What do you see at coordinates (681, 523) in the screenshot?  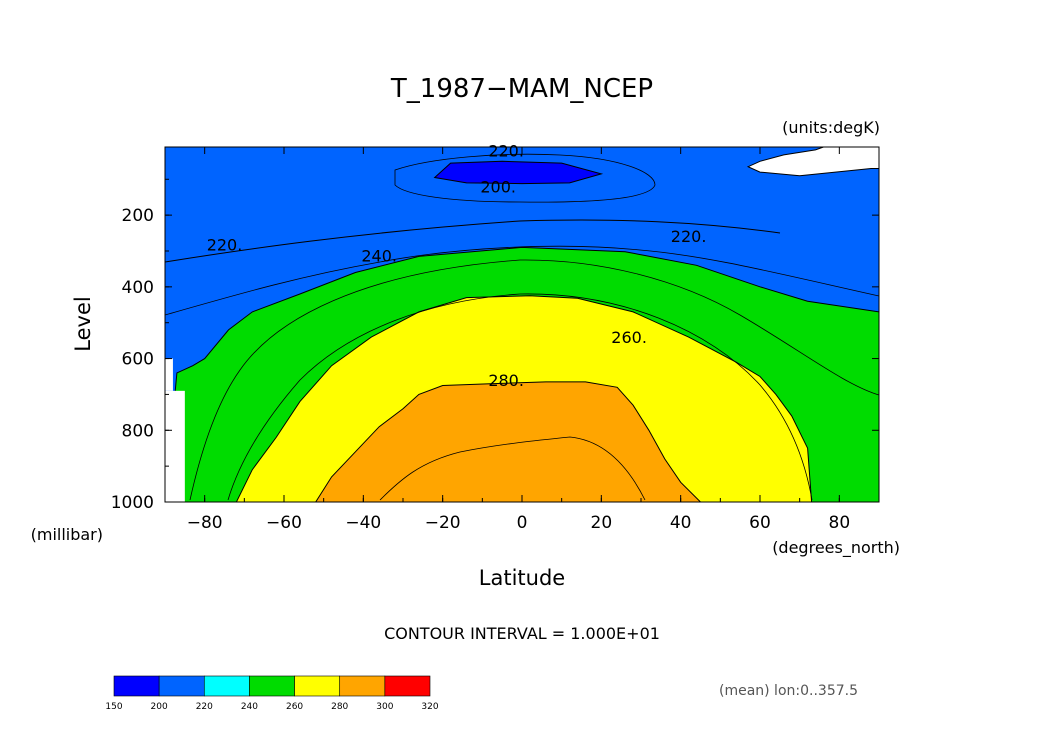 I see `x-tick-label: 40` at bounding box center [681, 523].